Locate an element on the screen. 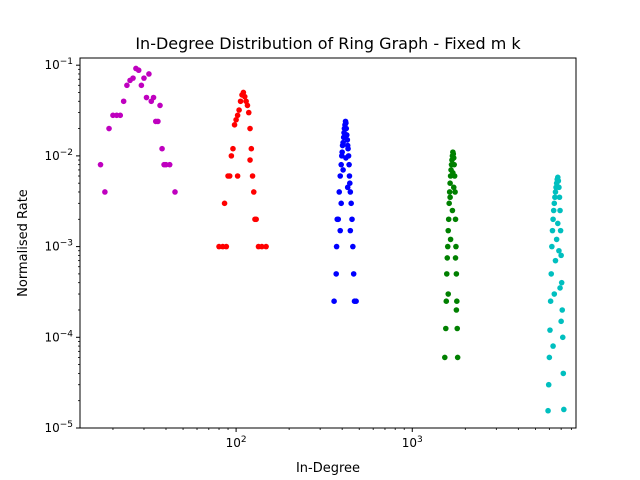 The height and width of the screenshot is (480, 640). y-tick-exponent: −5 is located at coordinates (66, 425).